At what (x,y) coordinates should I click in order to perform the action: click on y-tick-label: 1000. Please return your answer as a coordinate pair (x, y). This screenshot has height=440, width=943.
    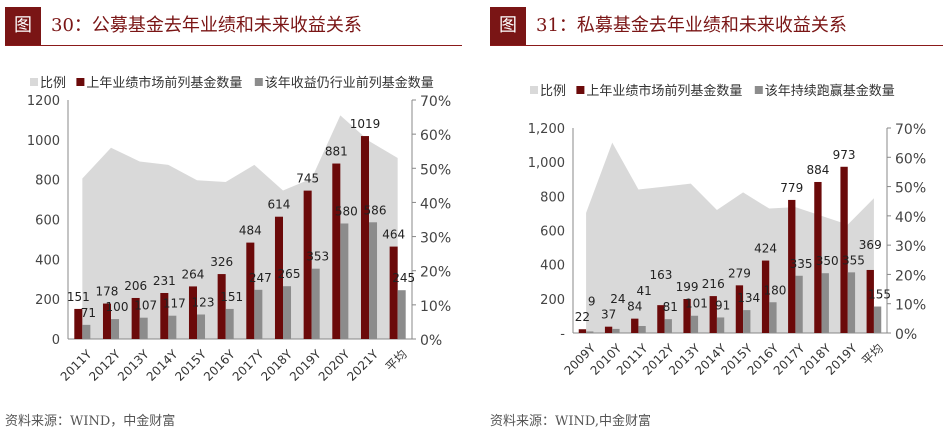
    Looking at the image, I should click on (43, 141).